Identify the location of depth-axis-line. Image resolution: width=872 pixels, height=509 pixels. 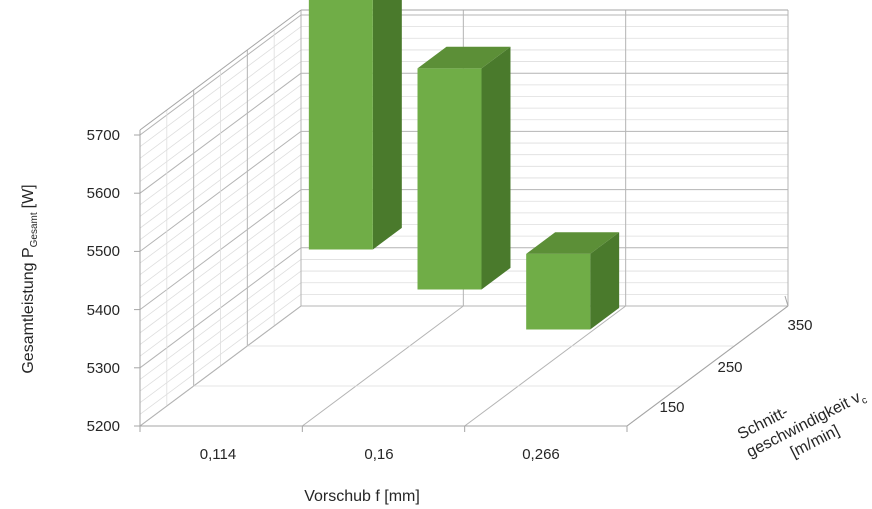
(707, 366).